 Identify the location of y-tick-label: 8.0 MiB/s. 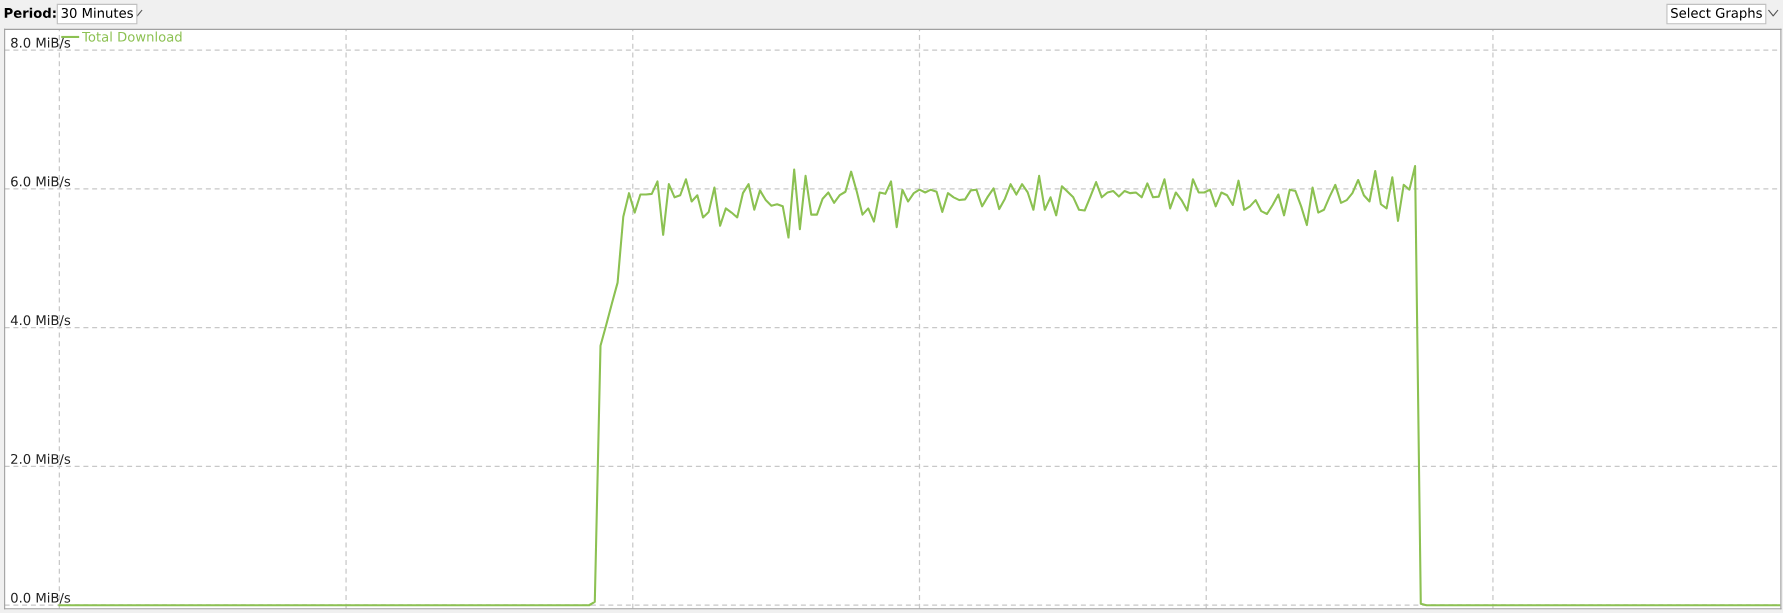
(41, 43).